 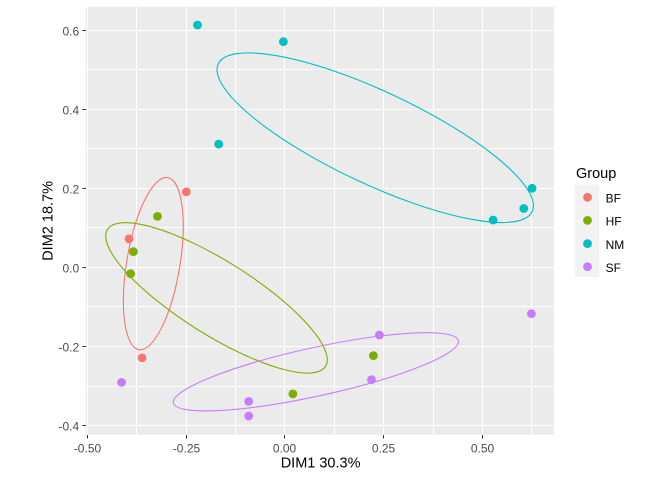 I want to click on svg-text: -0.25, so click(x=187, y=449).